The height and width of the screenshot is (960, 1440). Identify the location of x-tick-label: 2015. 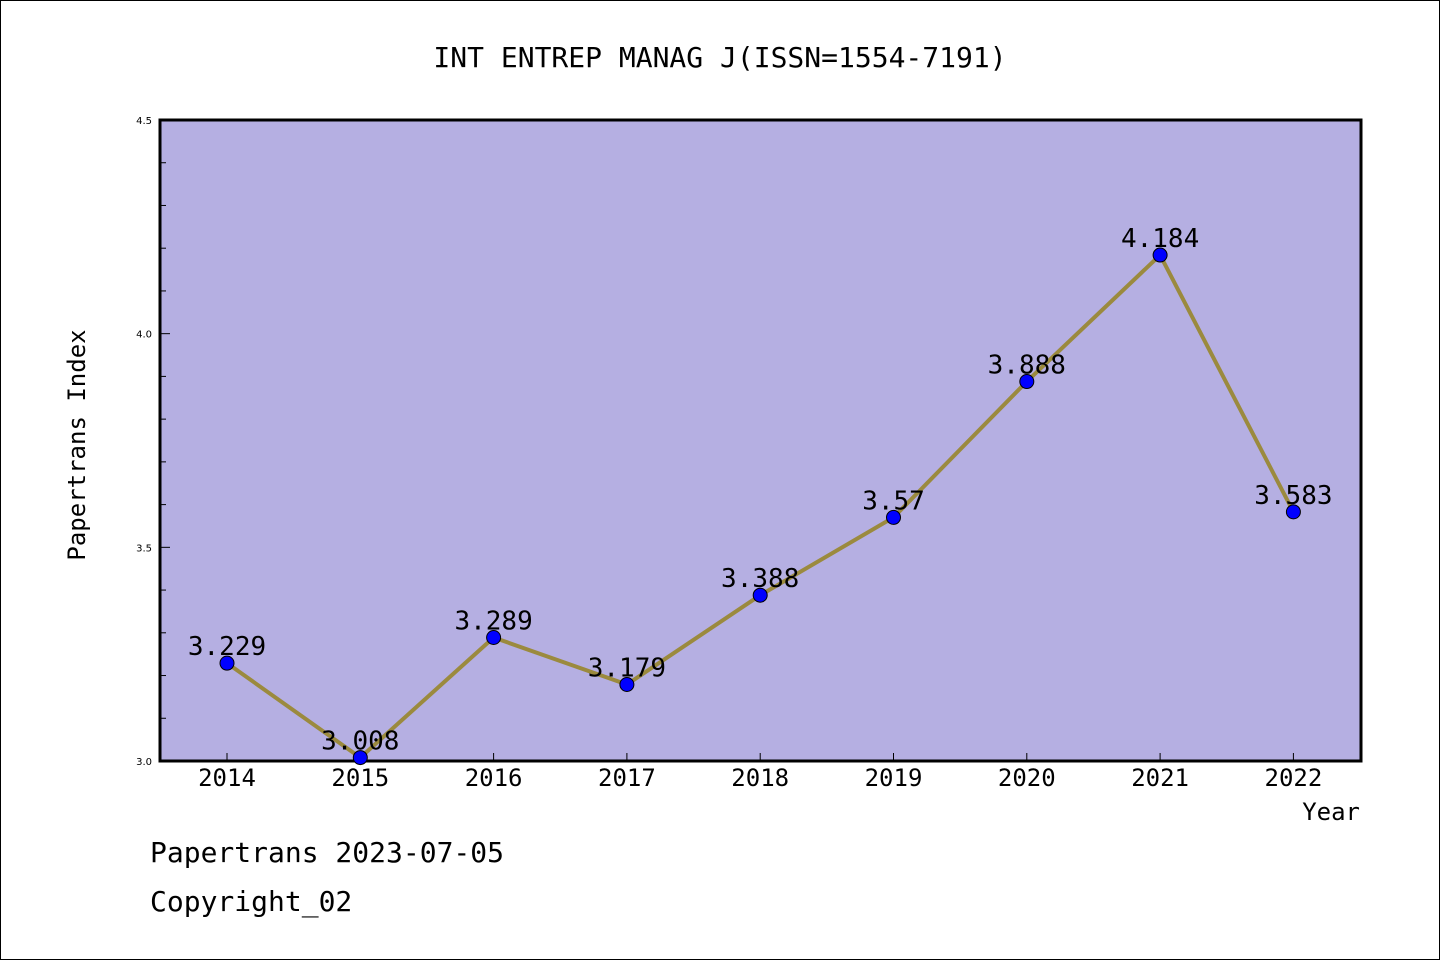
(360, 778).